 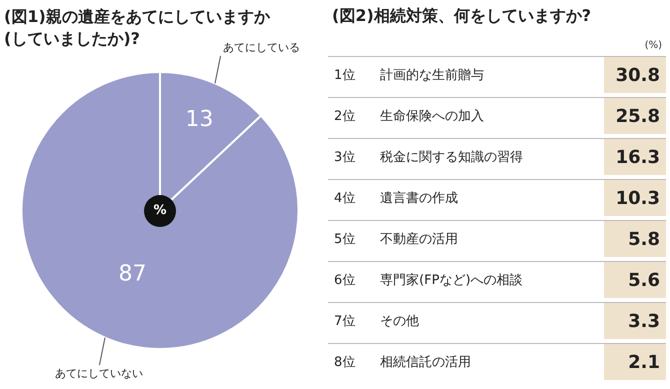 What do you see at coordinates (261, 47) in the screenshot?
I see `slice-label: あてにしている` at bounding box center [261, 47].